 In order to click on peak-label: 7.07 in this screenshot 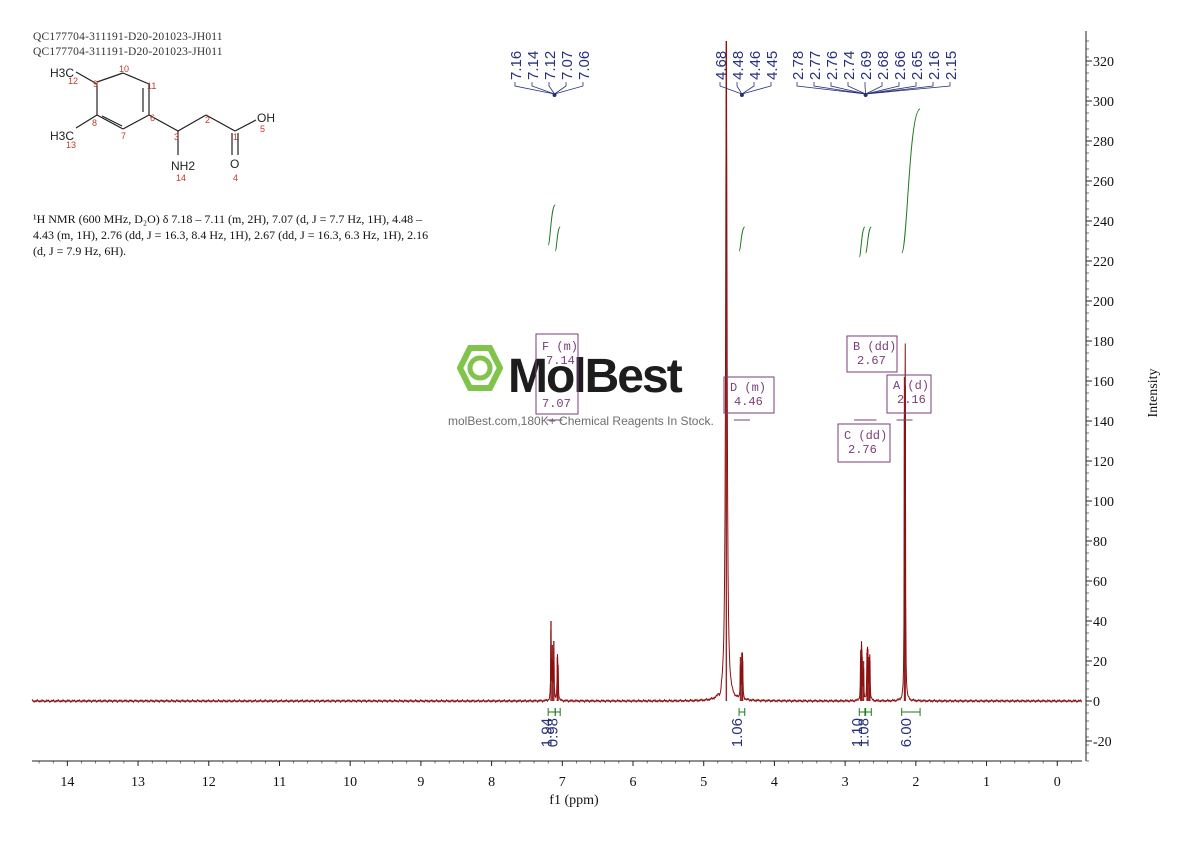, I will do `click(567, 65)`.